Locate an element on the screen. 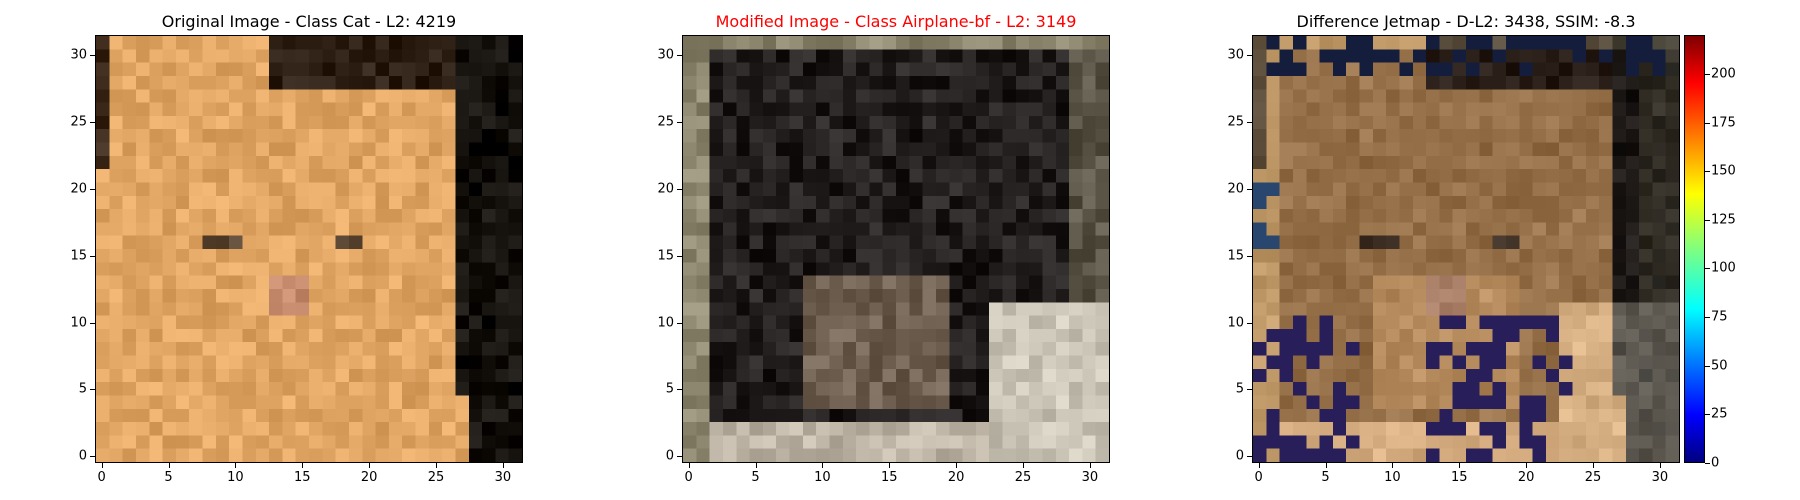  colorbar-tick-label: 100 is located at coordinates (1723, 268).